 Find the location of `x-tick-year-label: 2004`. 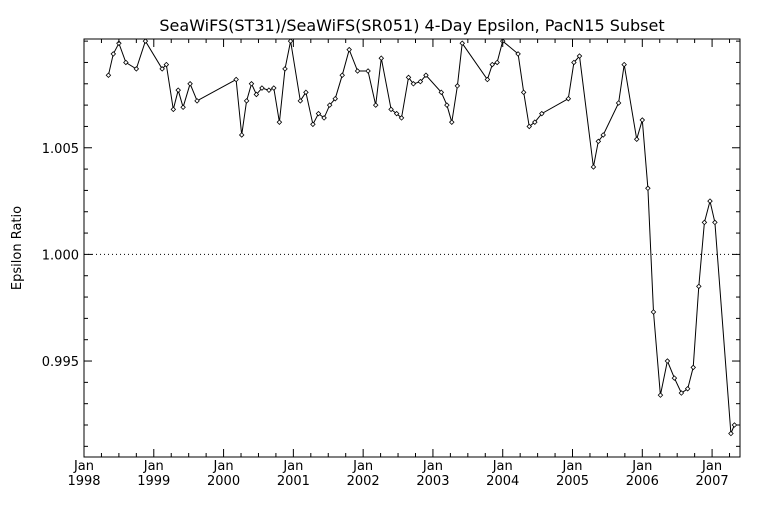

x-tick-year-label: 2004 is located at coordinates (502, 481).